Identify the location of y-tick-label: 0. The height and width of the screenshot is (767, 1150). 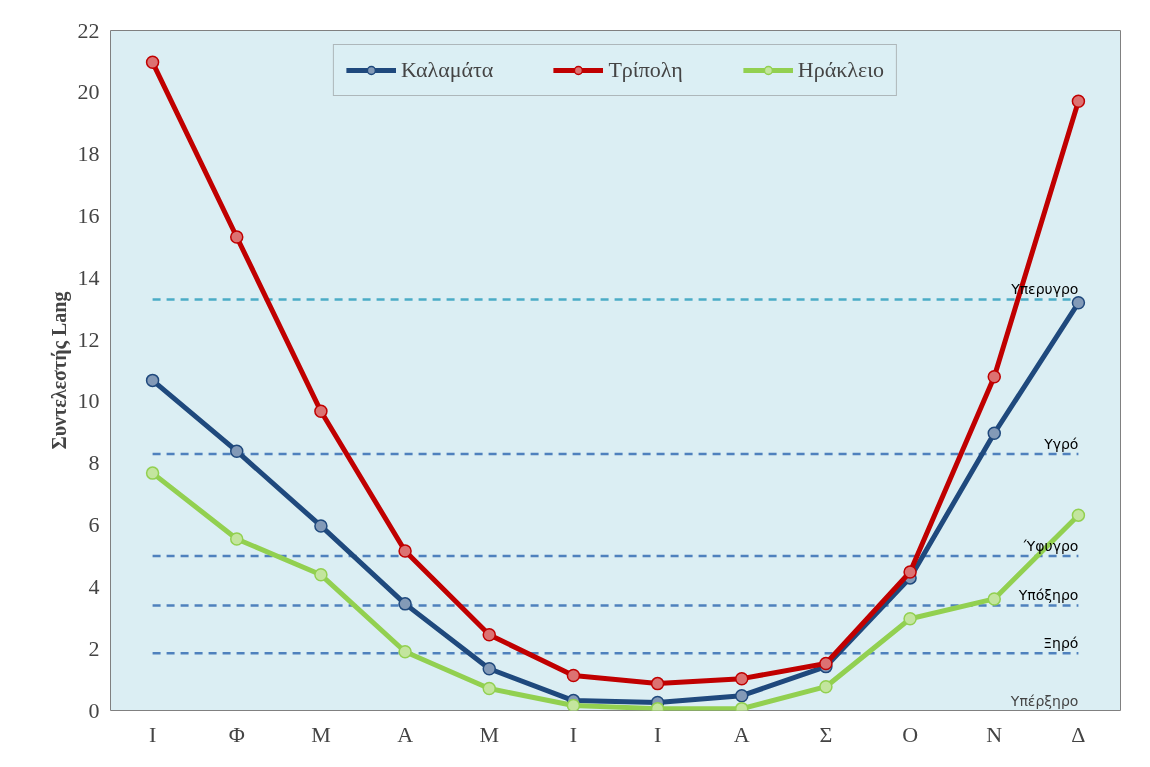
(94, 710).